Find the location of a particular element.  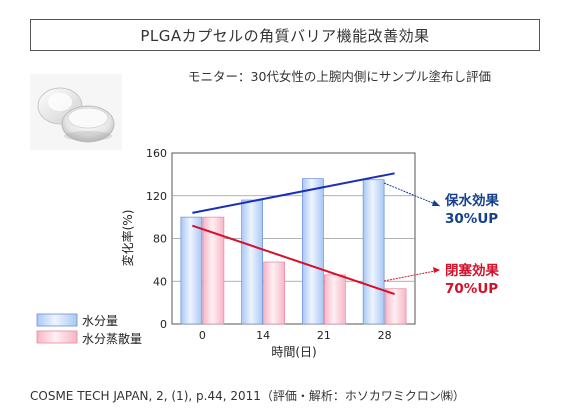

y-tick-labels: 0 40 80 120 160 is located at coordinates (156, 239).